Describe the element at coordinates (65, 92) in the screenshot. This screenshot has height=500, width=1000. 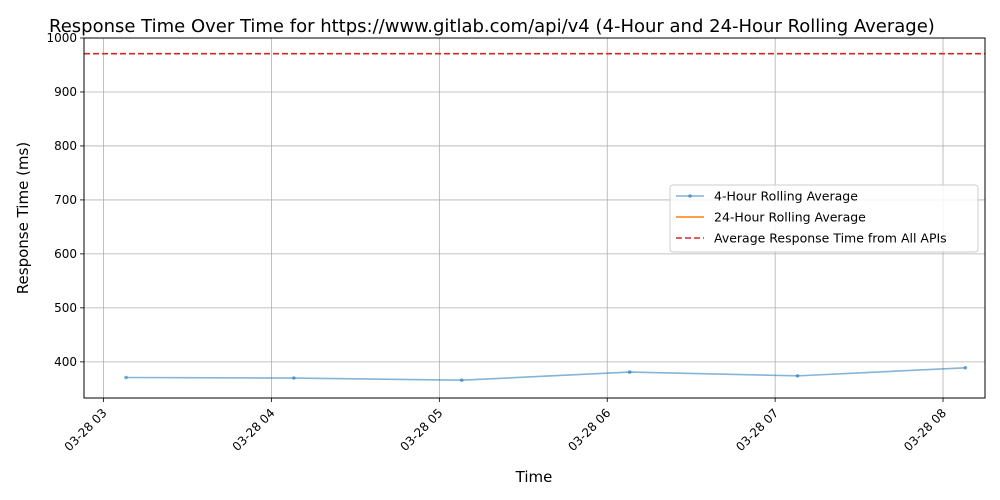
I see `y-tick-label: 900` at that location.